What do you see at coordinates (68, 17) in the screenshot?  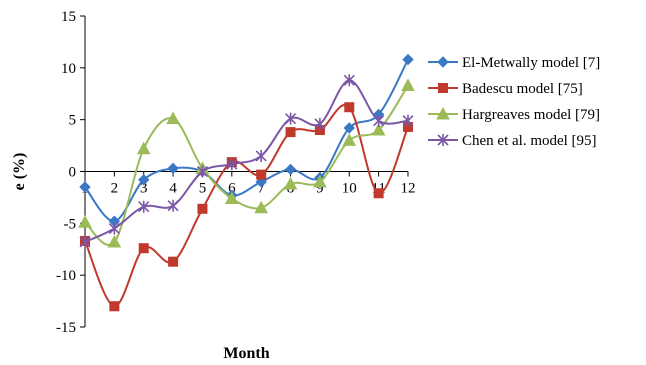 I see `y-tick-label: 15` at bounding box center [68, 17].